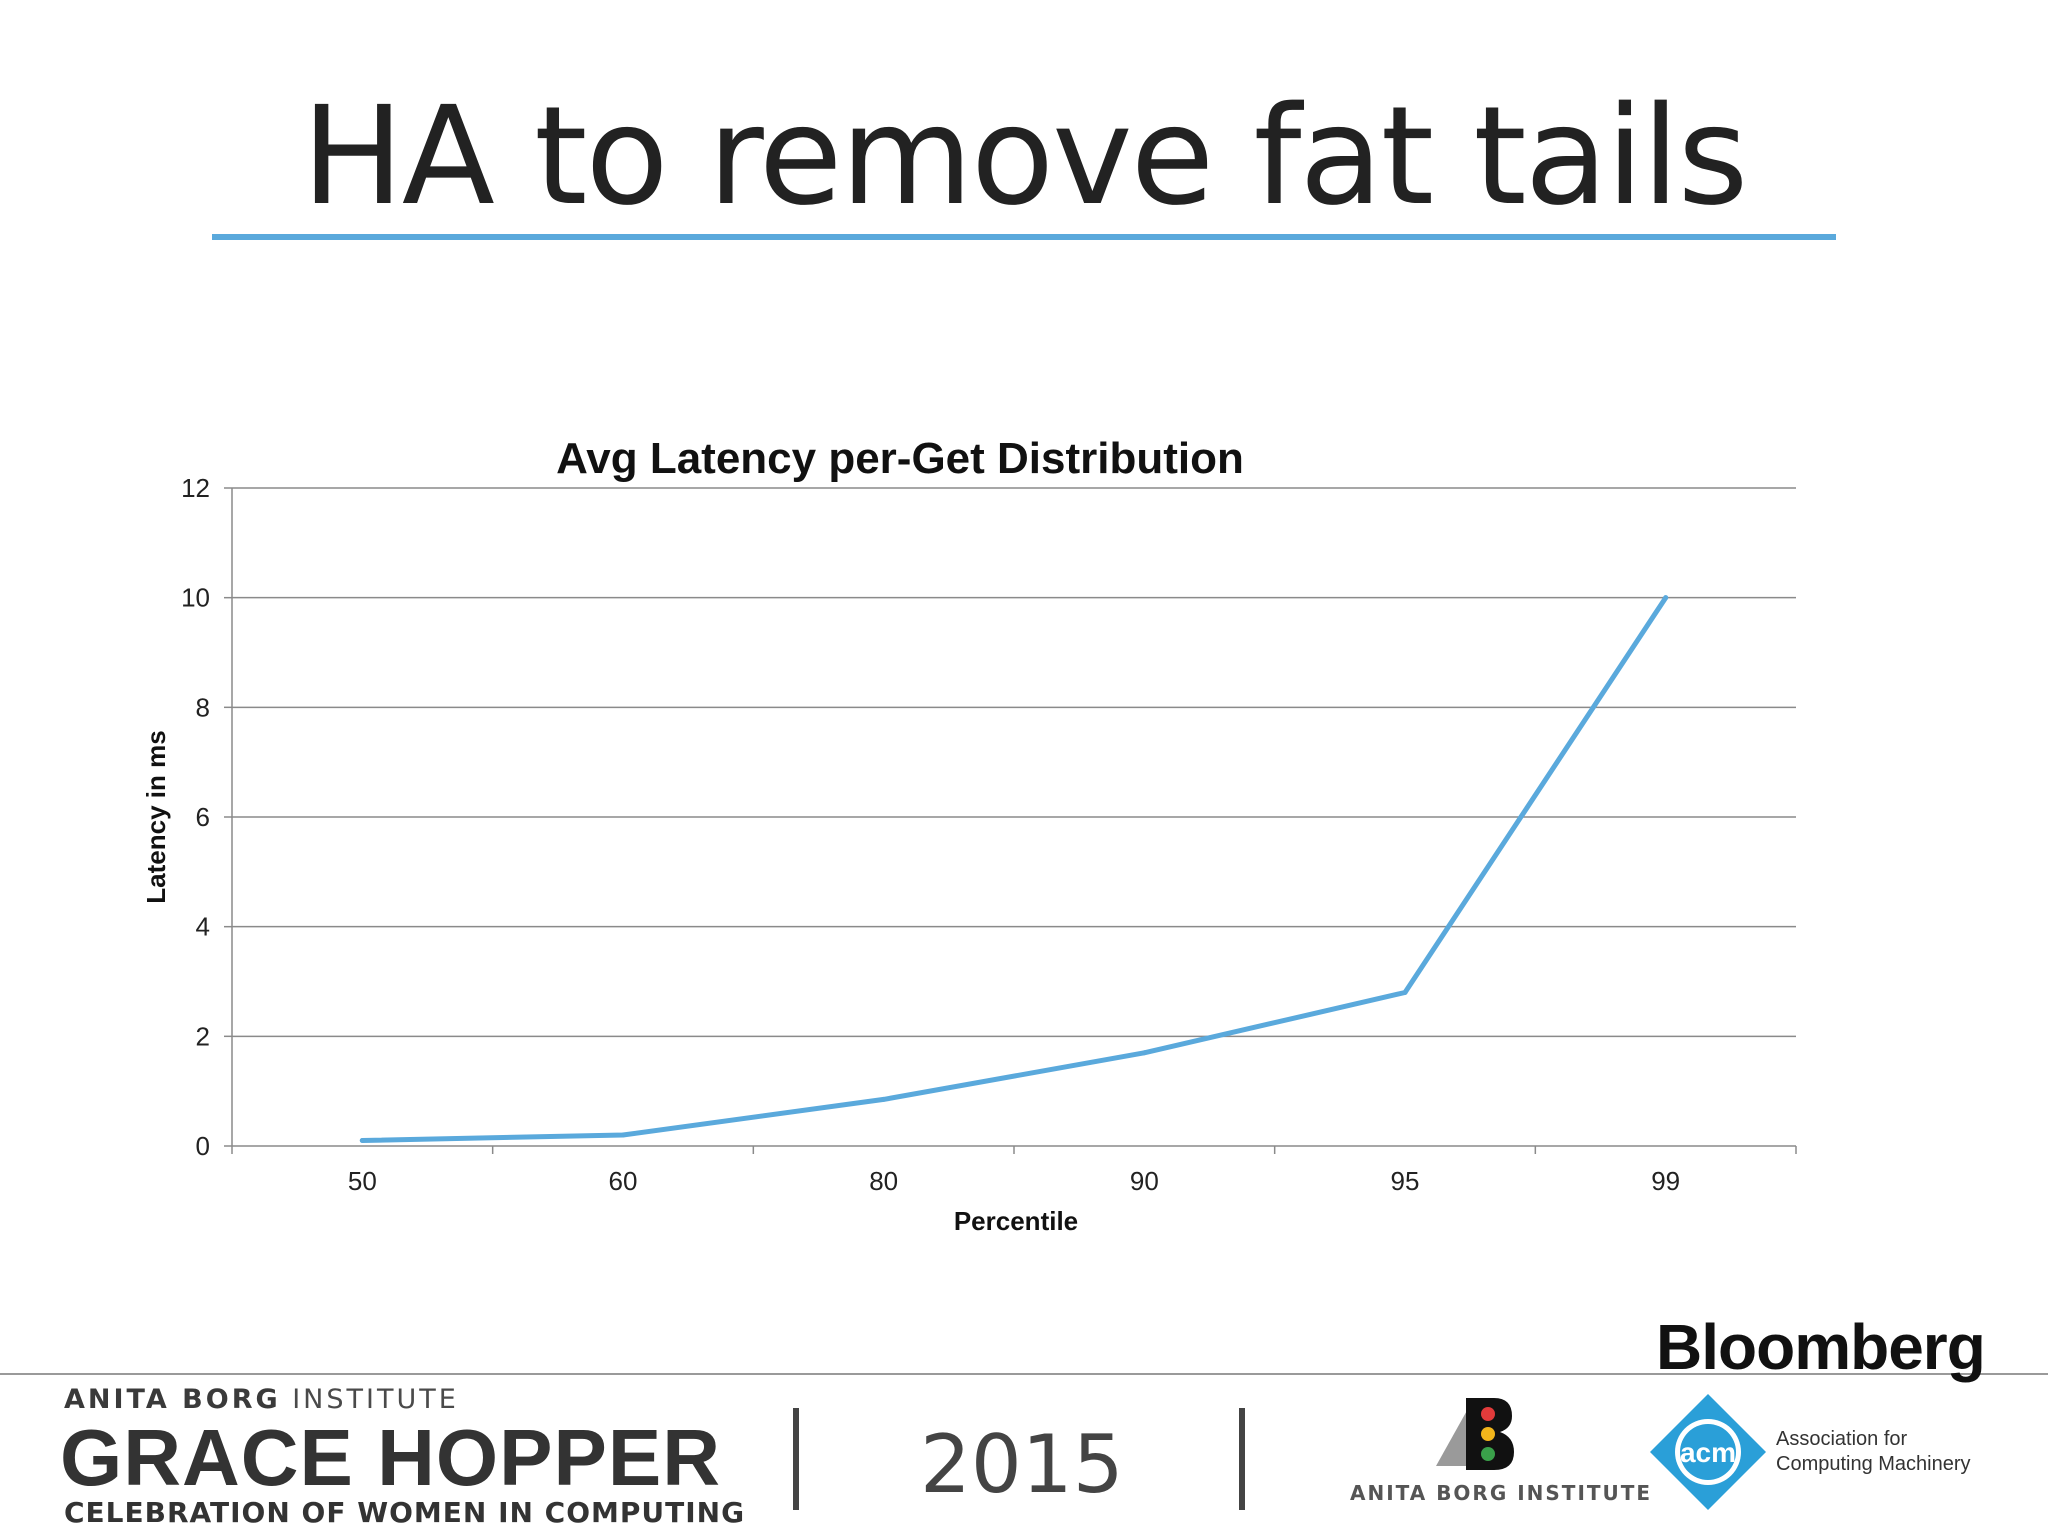 Image resolution: width=2048 pixels, height=1536 pixels. I want to click on acm-logo-icon: acm, so click(1708, 1452).